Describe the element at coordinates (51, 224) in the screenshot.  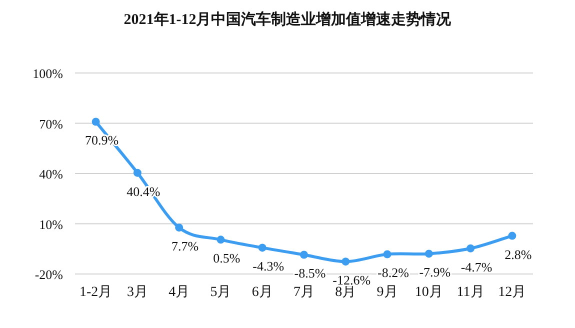
I see `y-tick-label: 10%` at that location.